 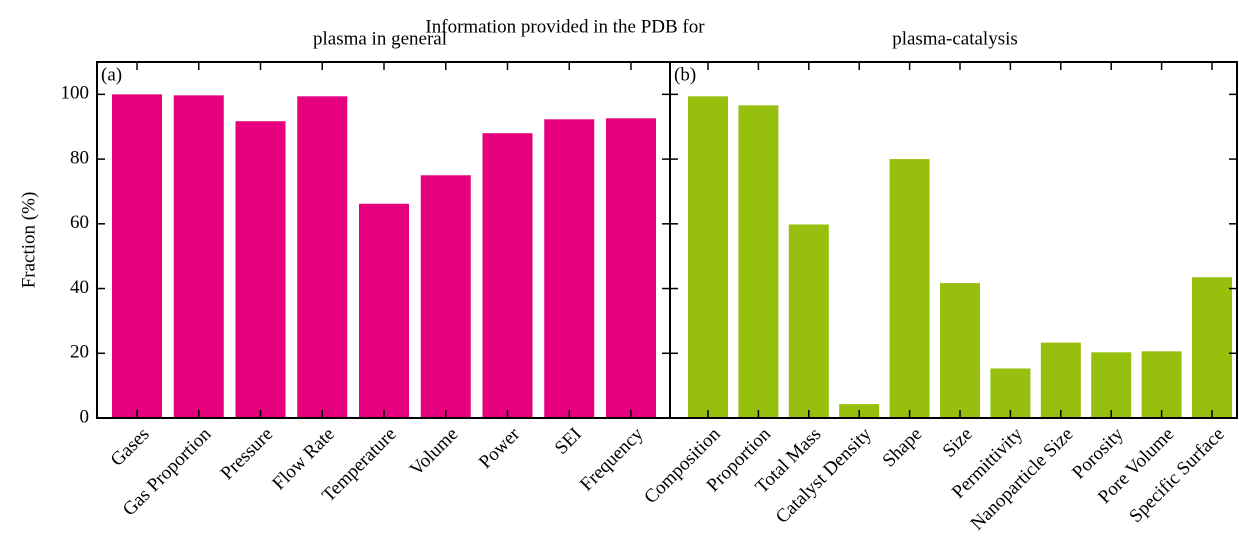 What do you see at coordinates (500, 448) in the screenshot?
I see `x-tick-label: Power` at bounding box center [500, 448].